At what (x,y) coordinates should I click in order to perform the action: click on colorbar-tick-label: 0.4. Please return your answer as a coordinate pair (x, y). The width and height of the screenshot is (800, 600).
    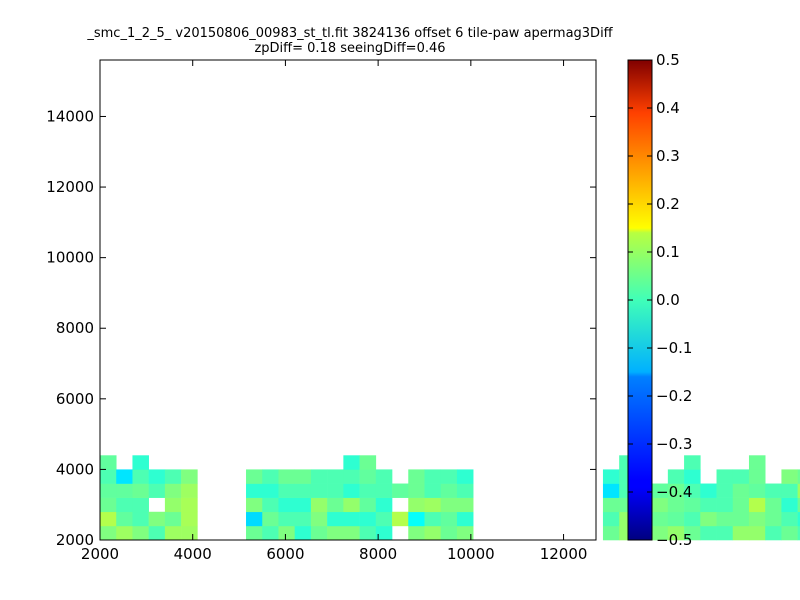
    Looking at the image, I should click on (668, 108).